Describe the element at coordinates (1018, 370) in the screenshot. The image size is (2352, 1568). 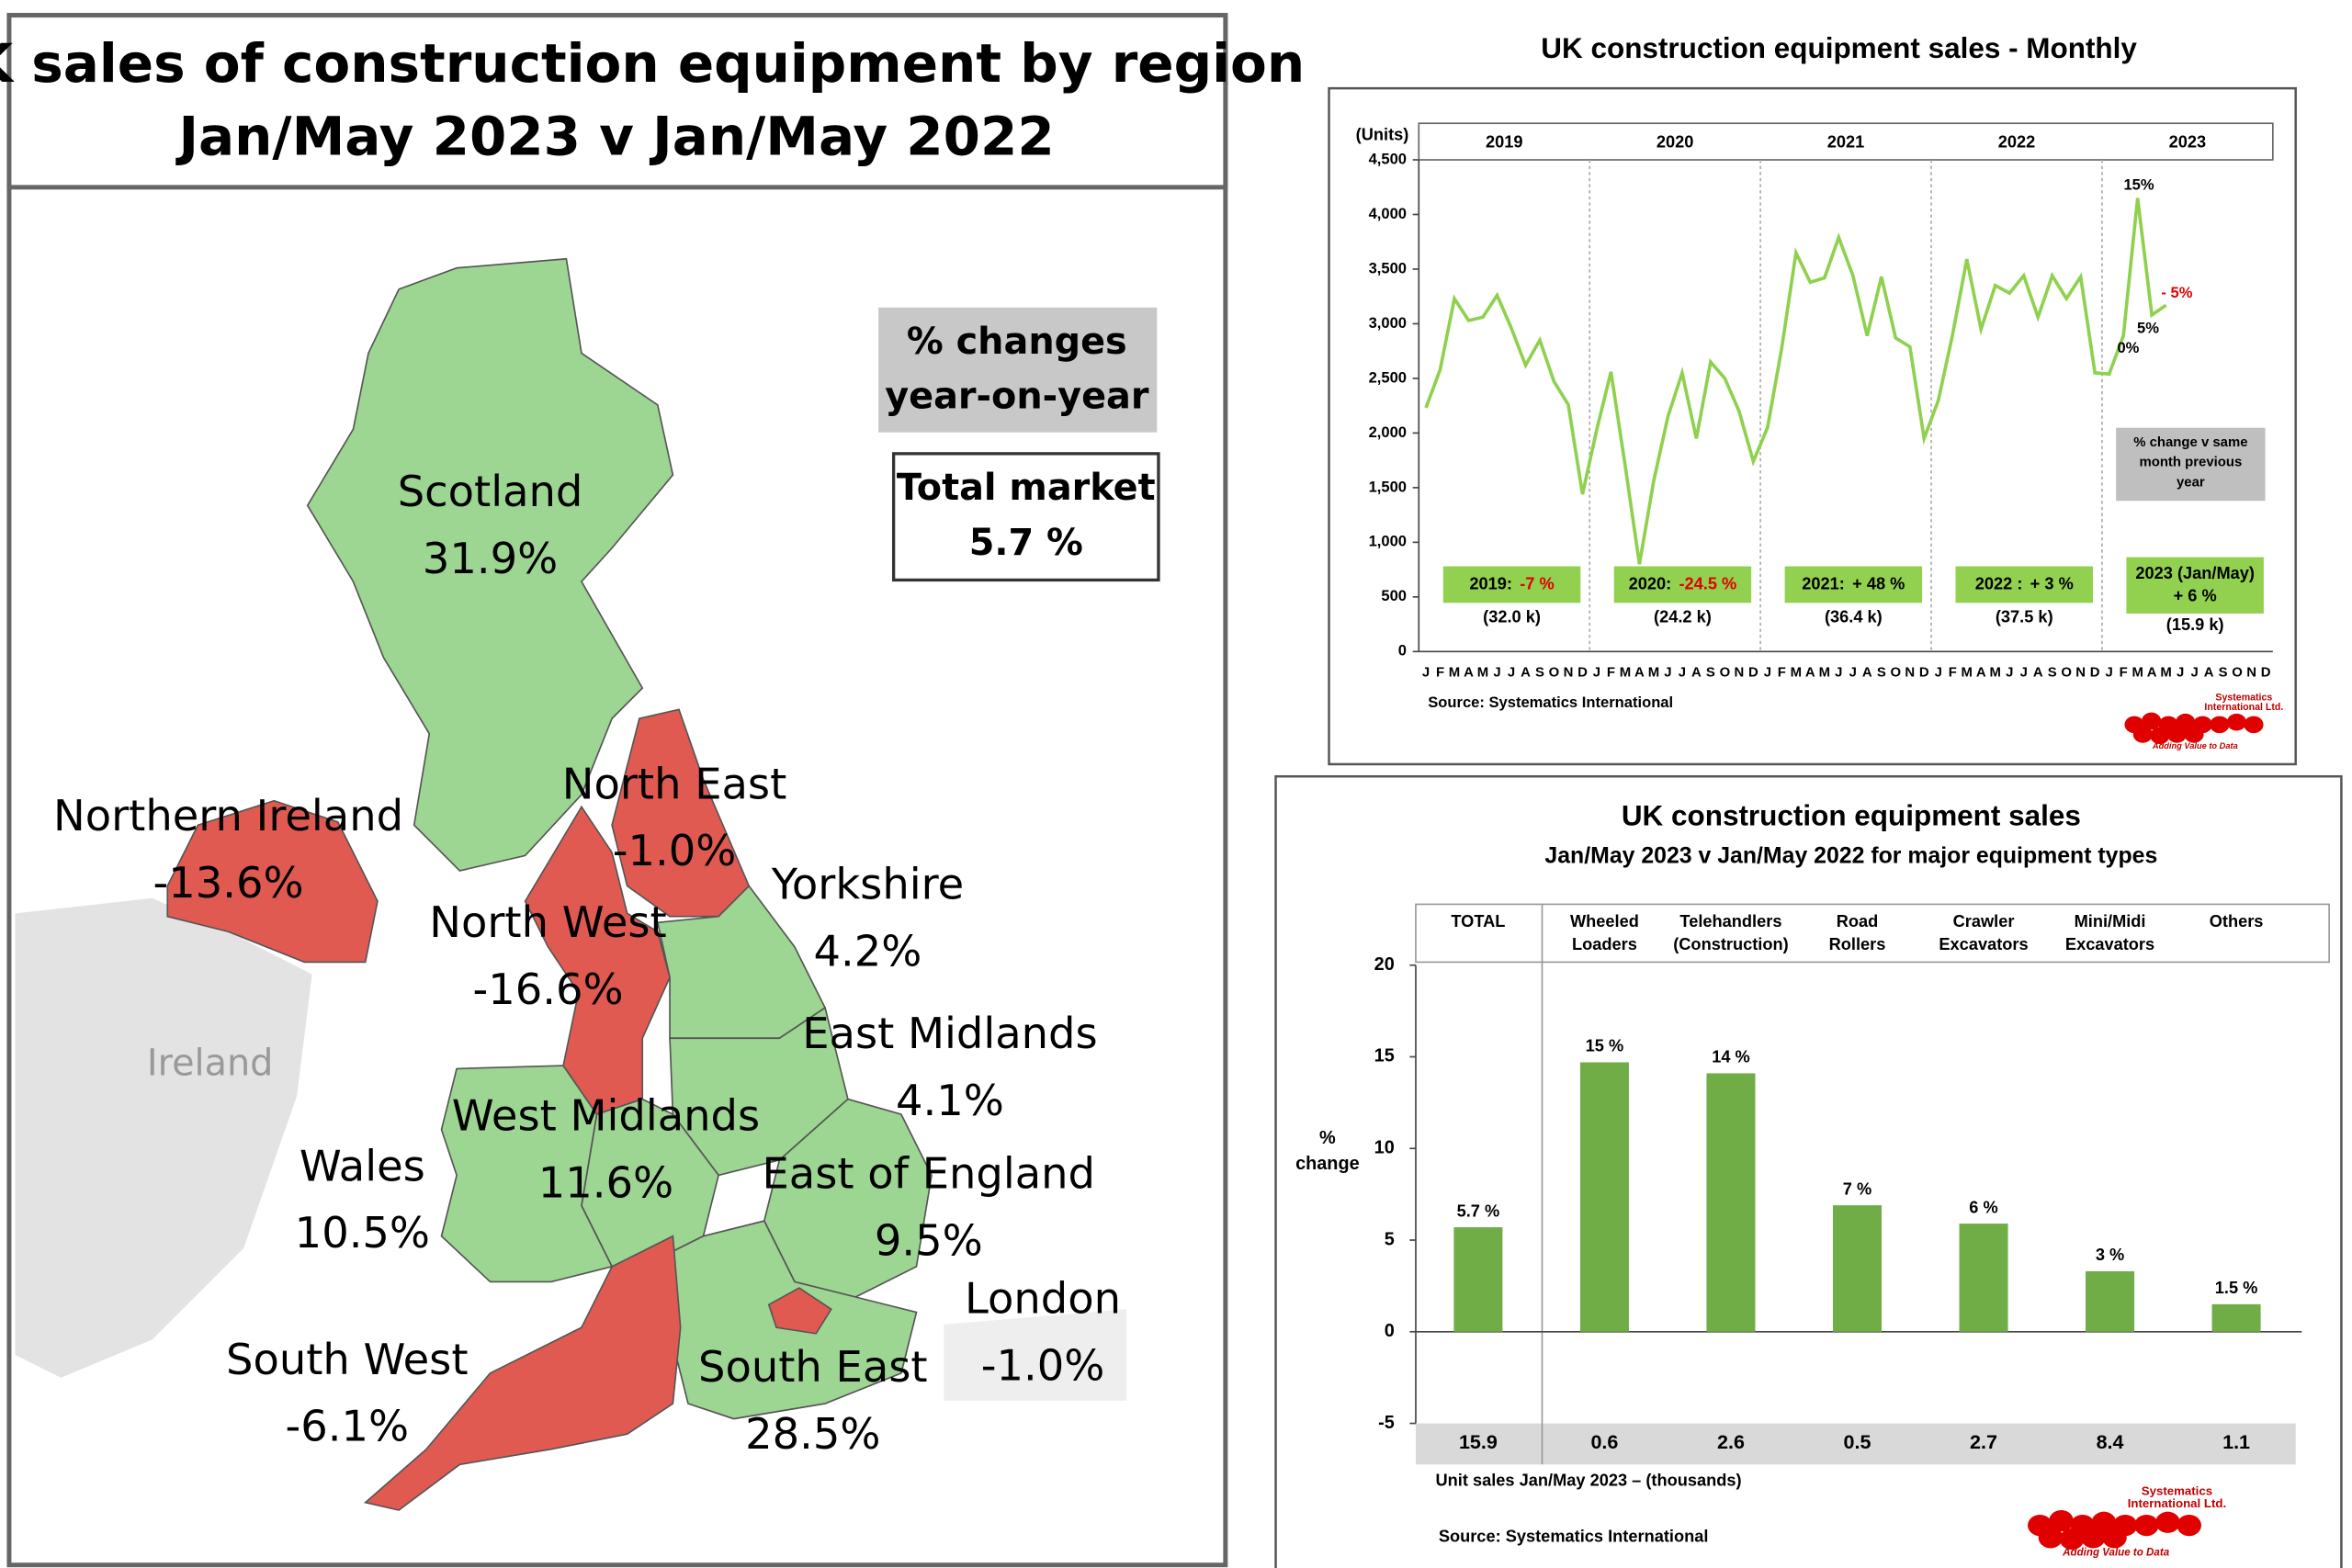
I see `legend-box` at that location.